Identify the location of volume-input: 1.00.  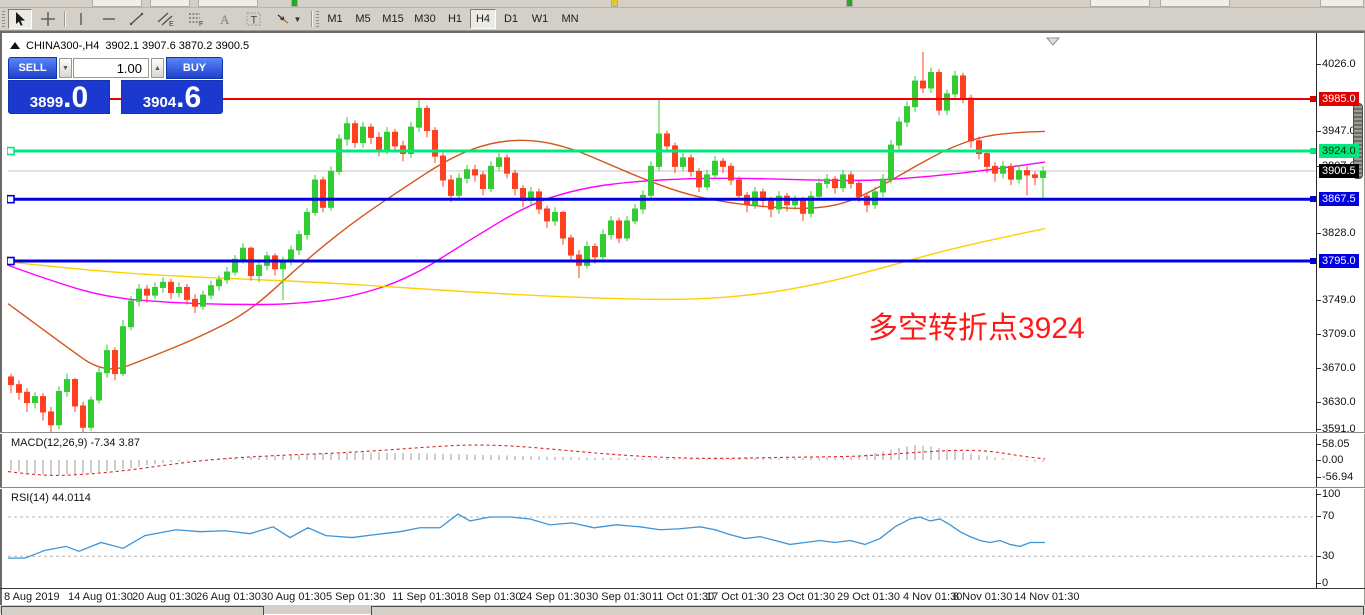
(111, 68).